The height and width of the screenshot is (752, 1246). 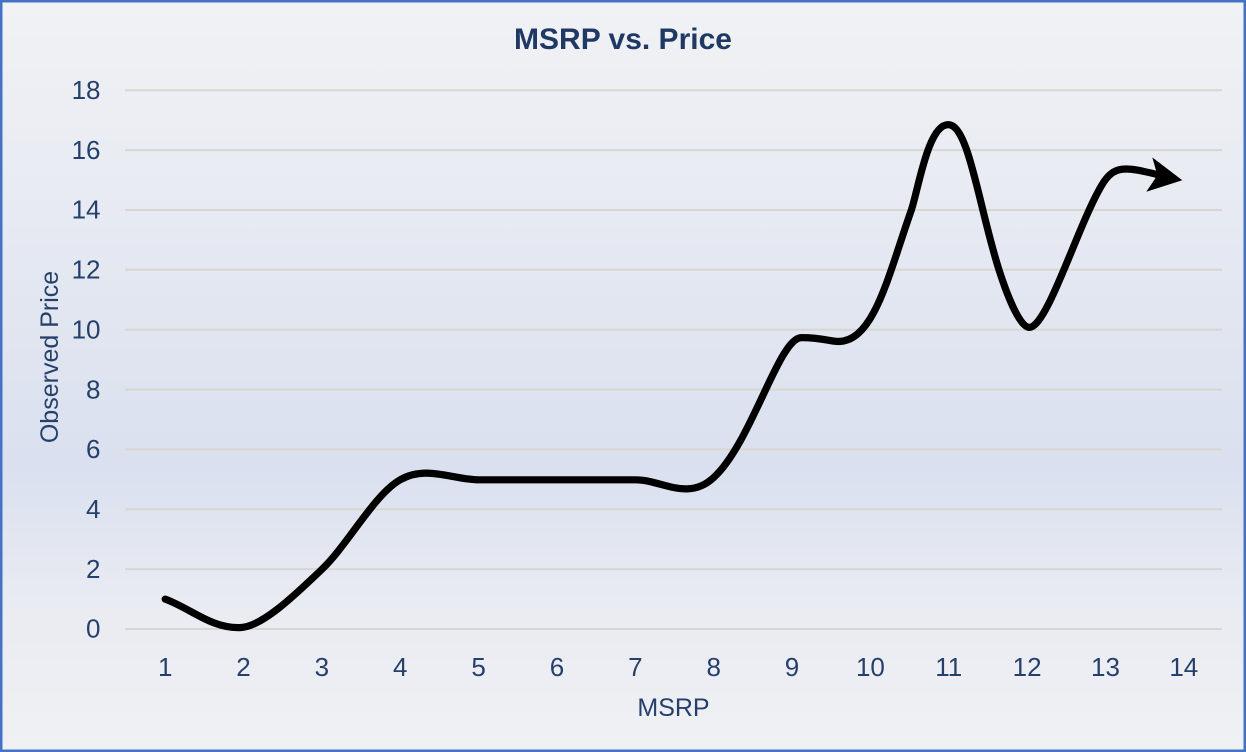 What do you see at coordinates (322, 667) in the screenshot?
I see `svg-text: 3` at bounding box center [322, 667].